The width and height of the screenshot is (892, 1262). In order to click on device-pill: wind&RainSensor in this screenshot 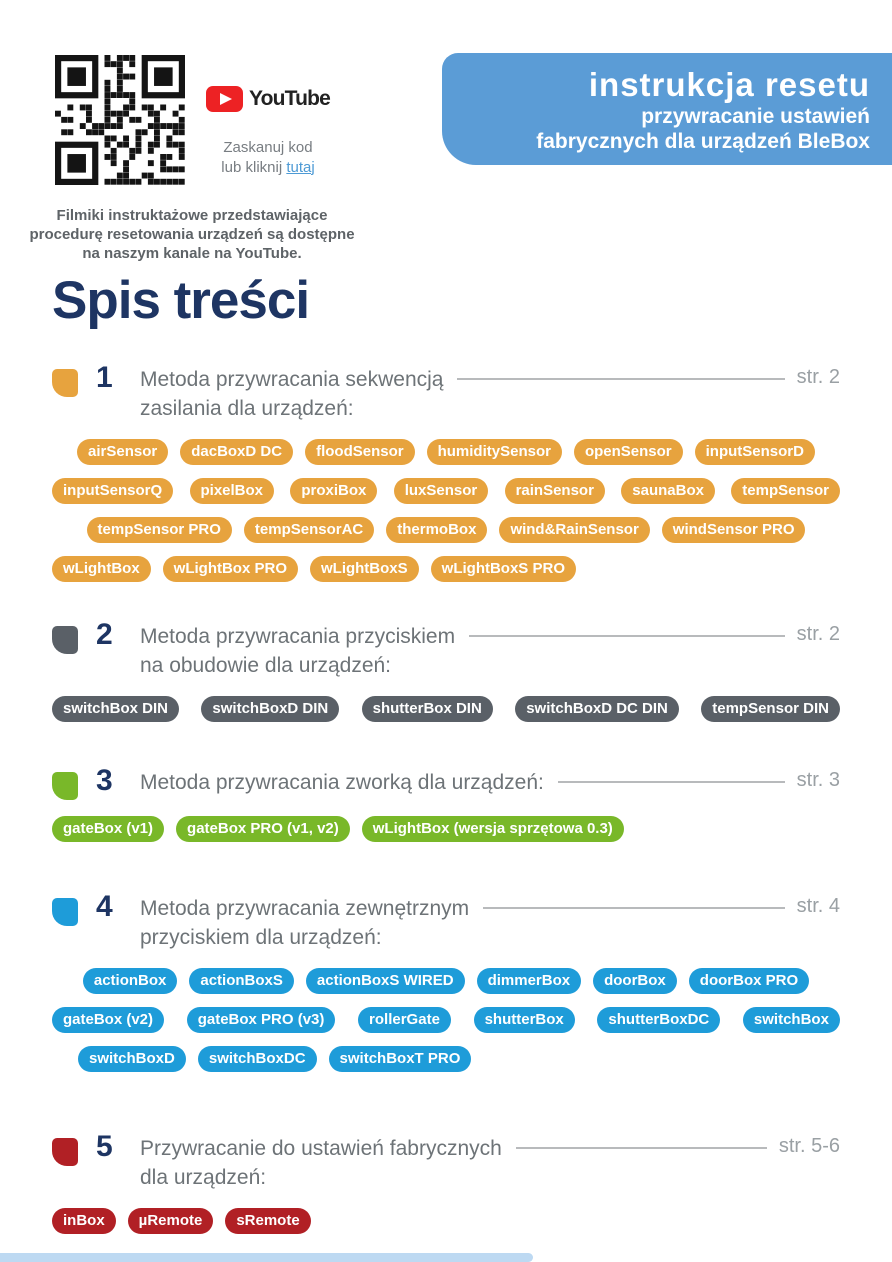, I will do `click(574, 530)`.